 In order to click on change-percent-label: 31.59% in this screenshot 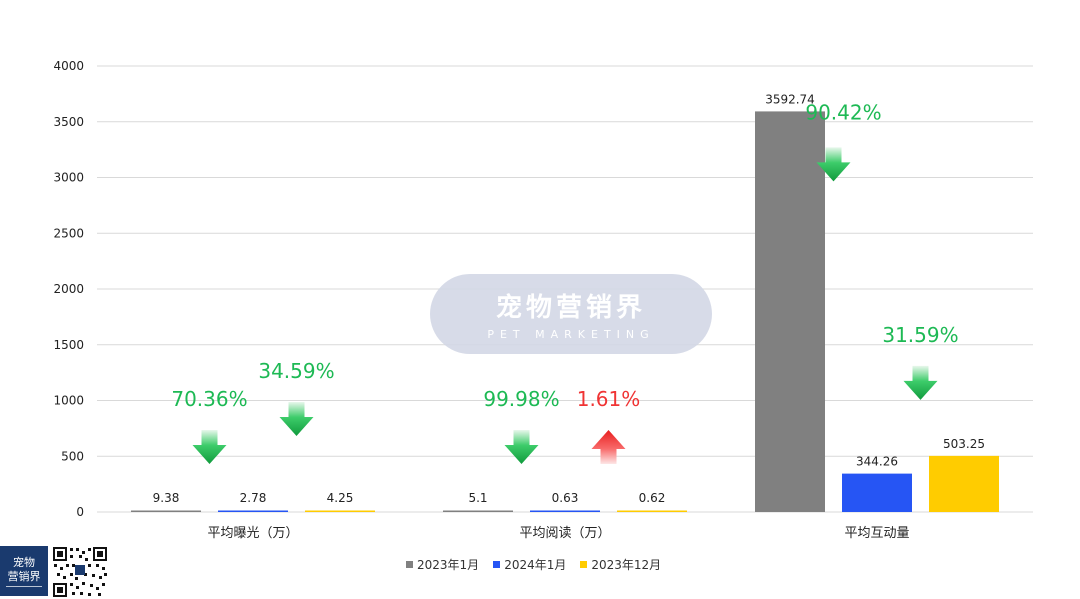, I will do `click(920, 335)`.